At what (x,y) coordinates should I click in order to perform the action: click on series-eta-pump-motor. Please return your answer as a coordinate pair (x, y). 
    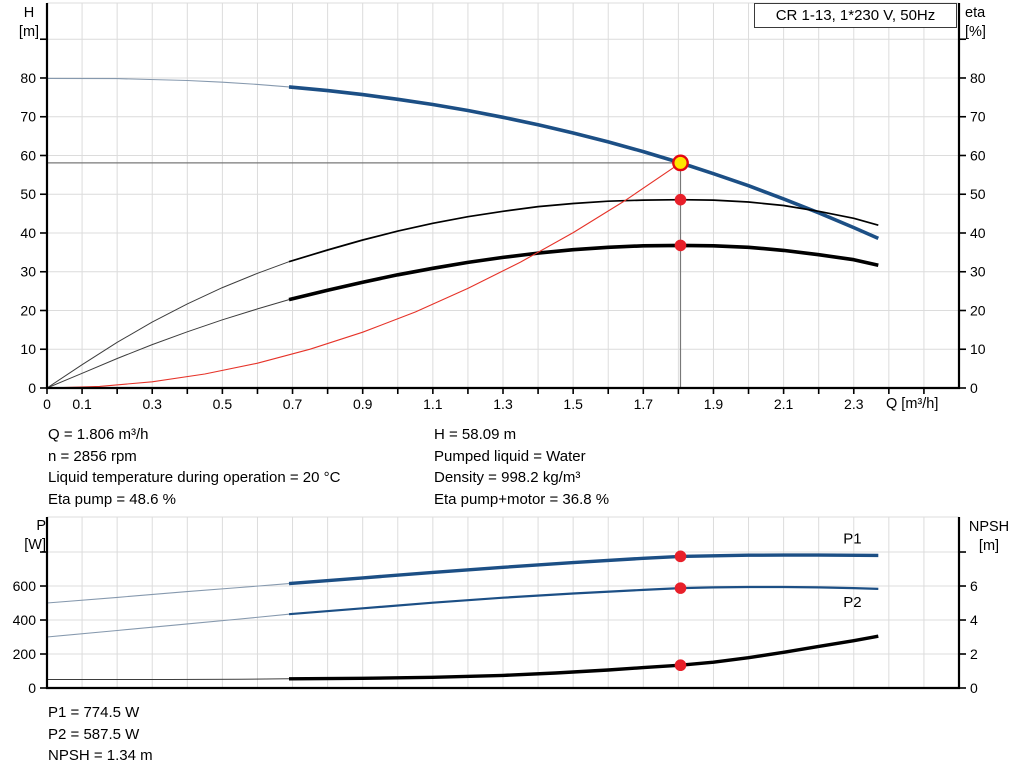
    Looking at the image, I should click on (583, 272).